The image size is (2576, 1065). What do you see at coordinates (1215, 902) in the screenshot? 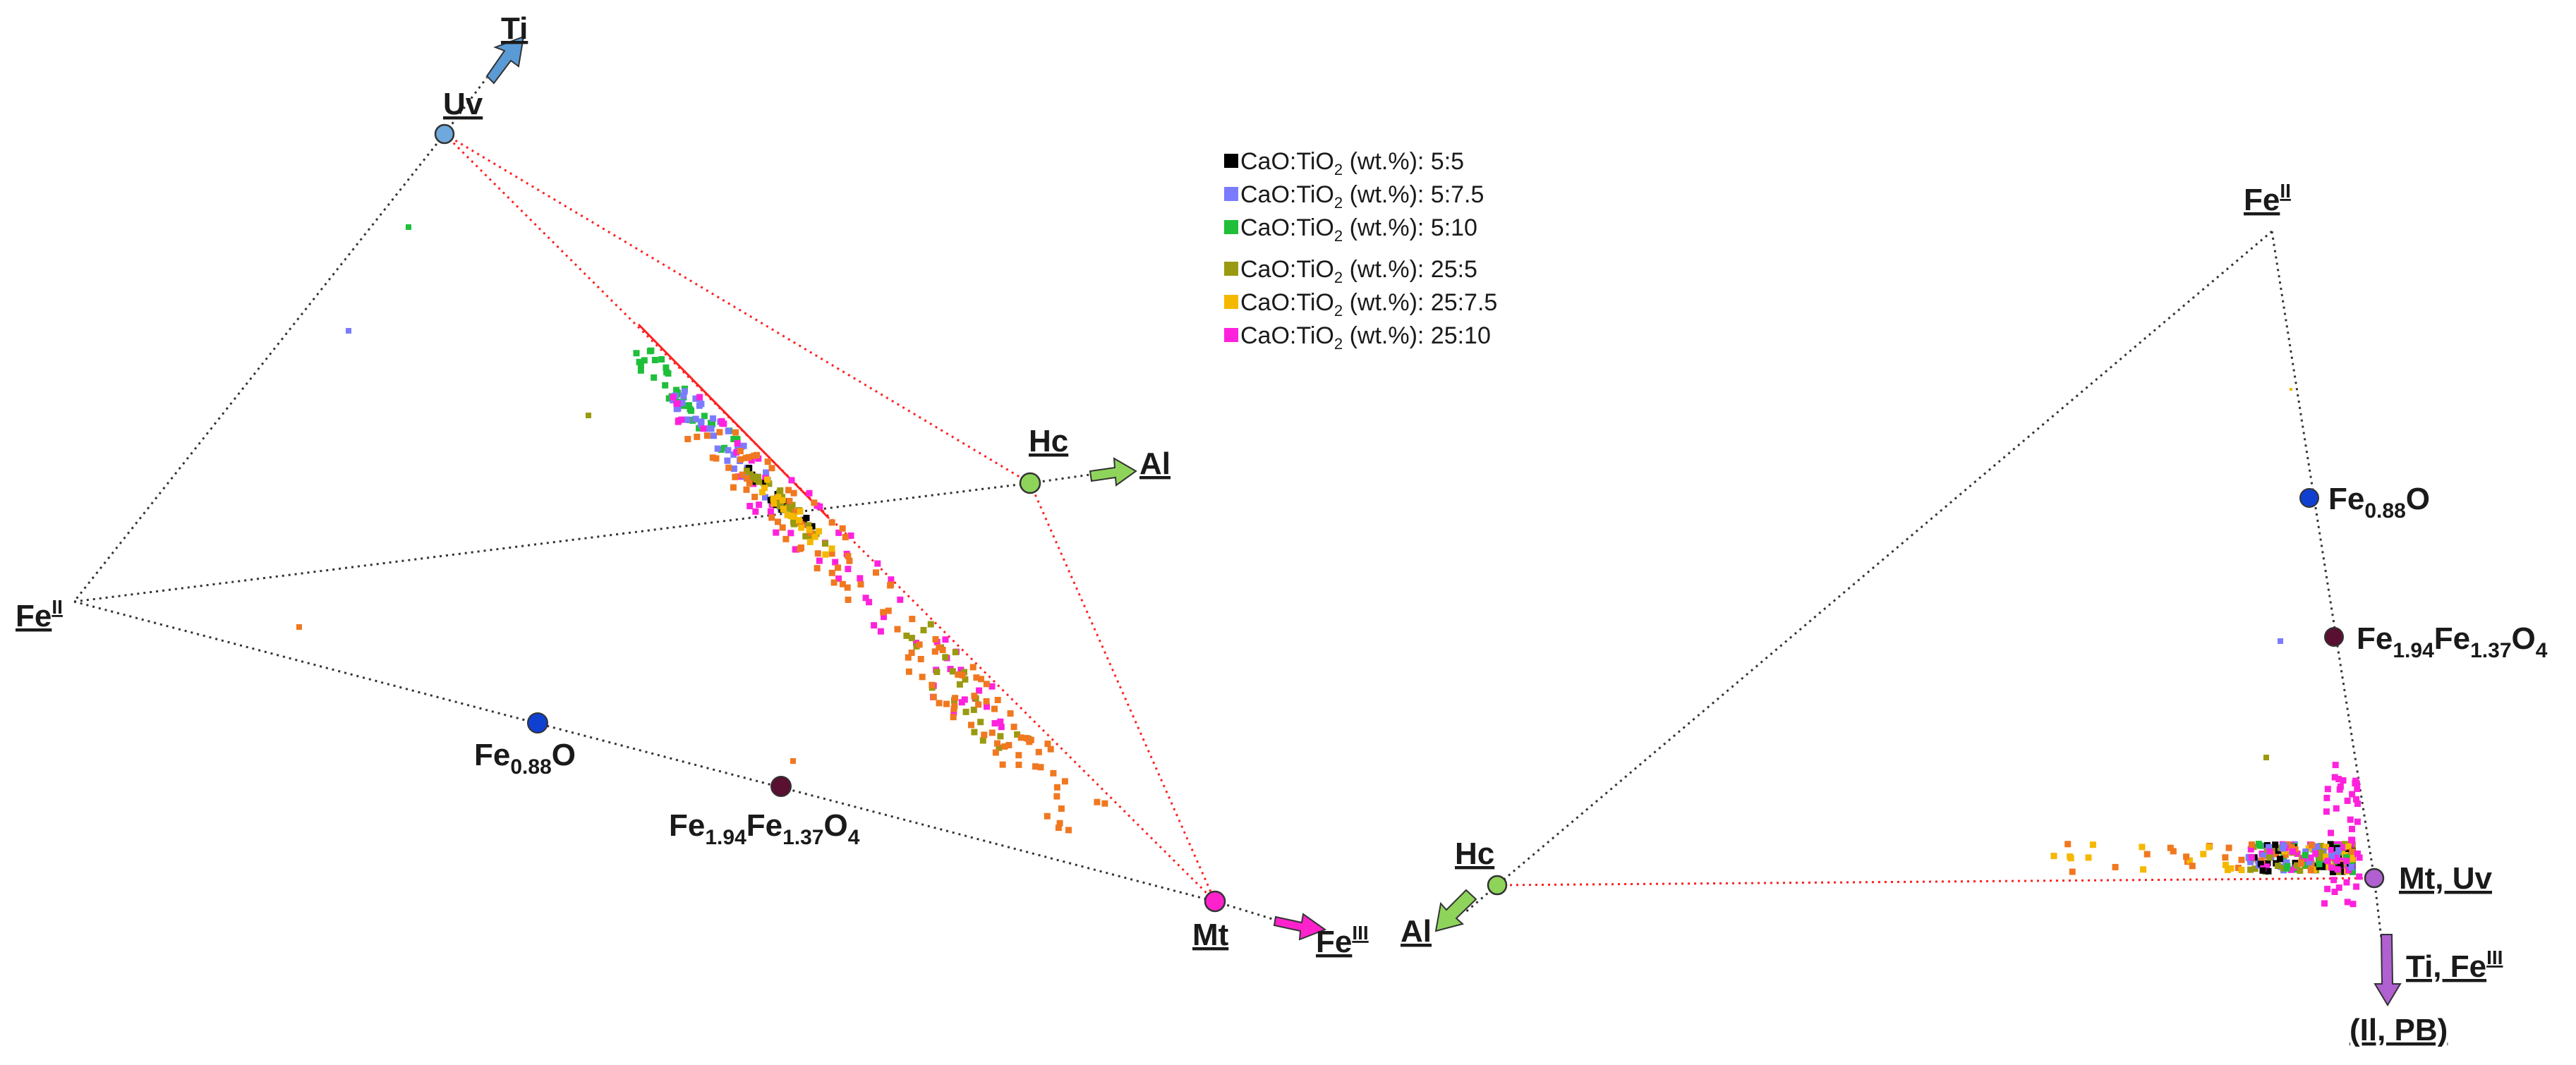
I see `mt-marker` at bounding box center [1215, 902].